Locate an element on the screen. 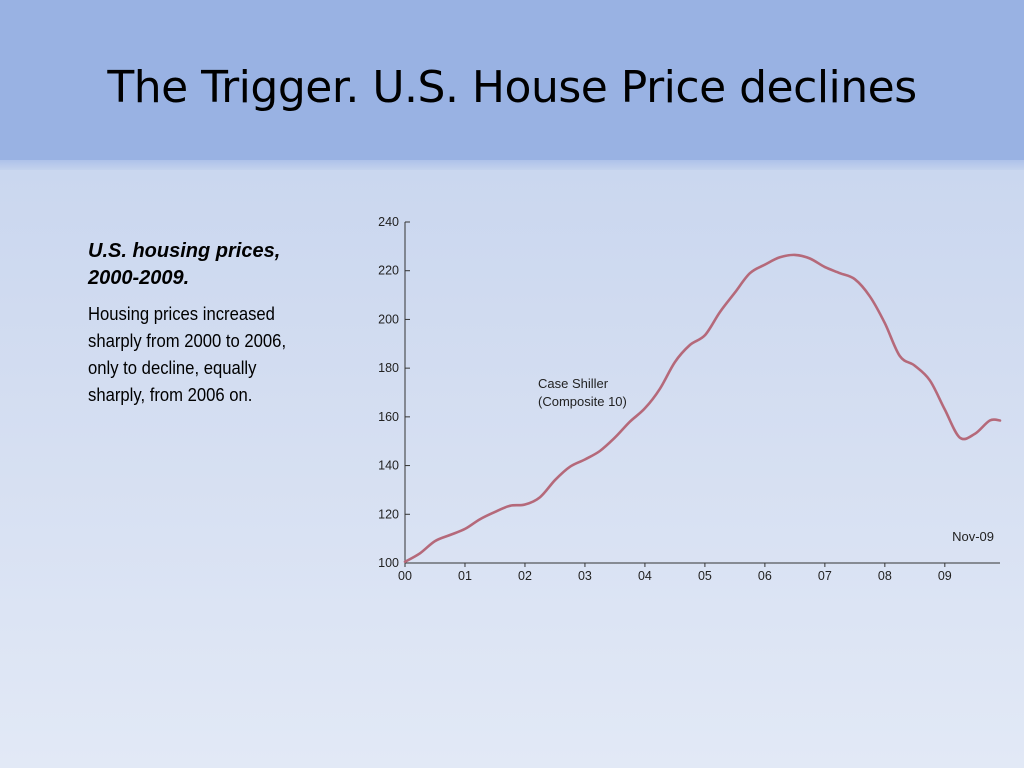  y-tick-label: 220 is located at coordinates (388, 271).